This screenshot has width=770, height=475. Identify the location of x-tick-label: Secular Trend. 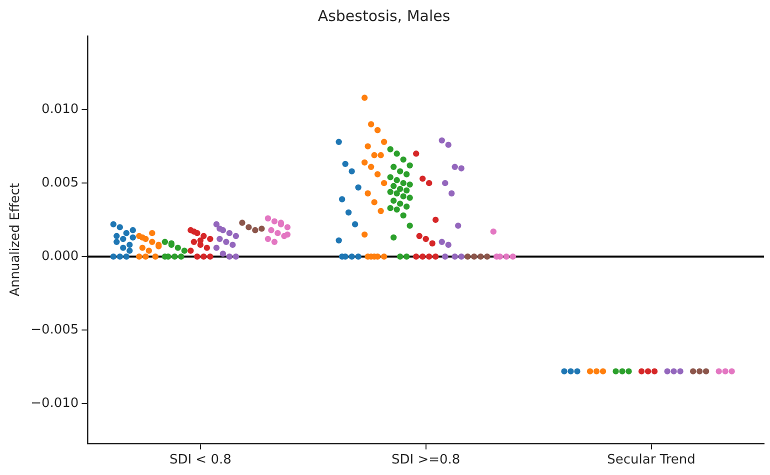
(651, 460).